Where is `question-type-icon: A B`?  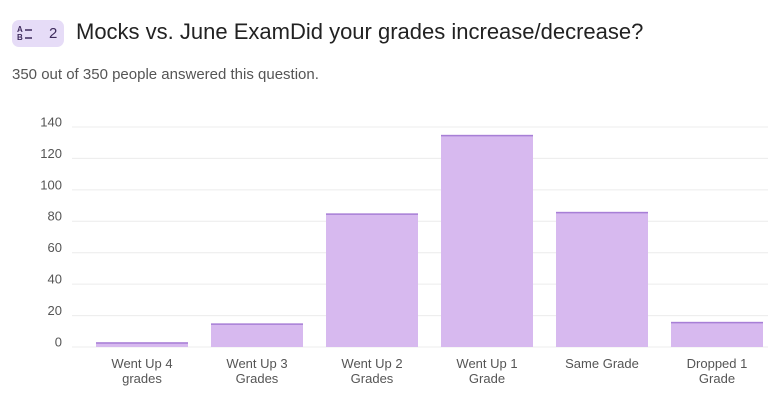 question-type-icon: A B is located at coordinates (24, 34).